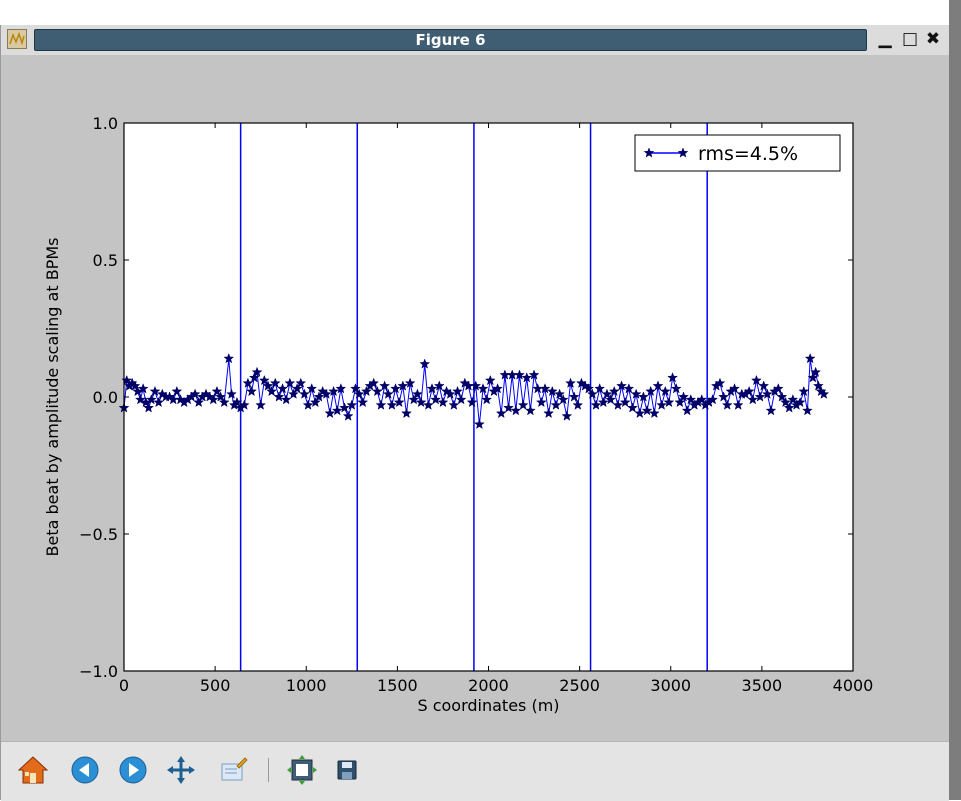 This screenshot has height=801, width=961. What do you see at coordinates (488, 685) in the screenshot?
I see `x-tick-label: 2000` at bounding box center [488, 685].